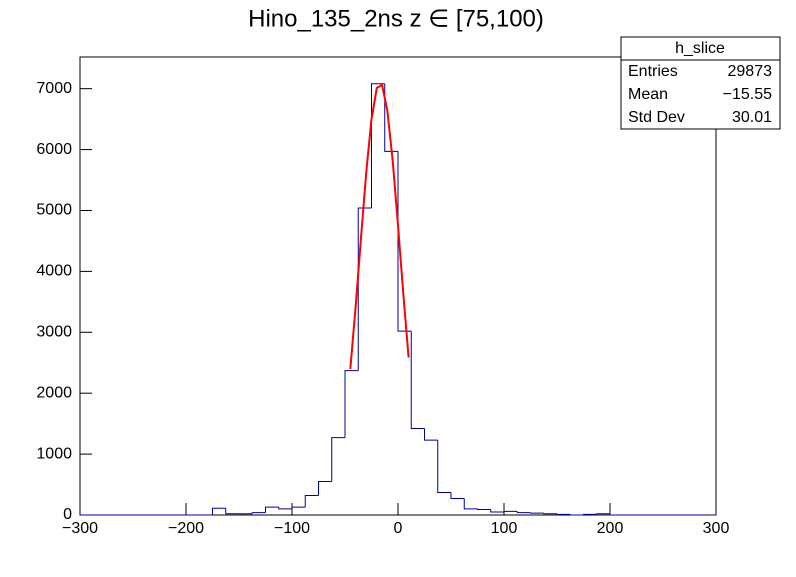 The width and height of the screenshot is (796, 577). Describe the element at coordinates (54, 332) in the screenshot. I see `y-tick-label: 3000` at that location.